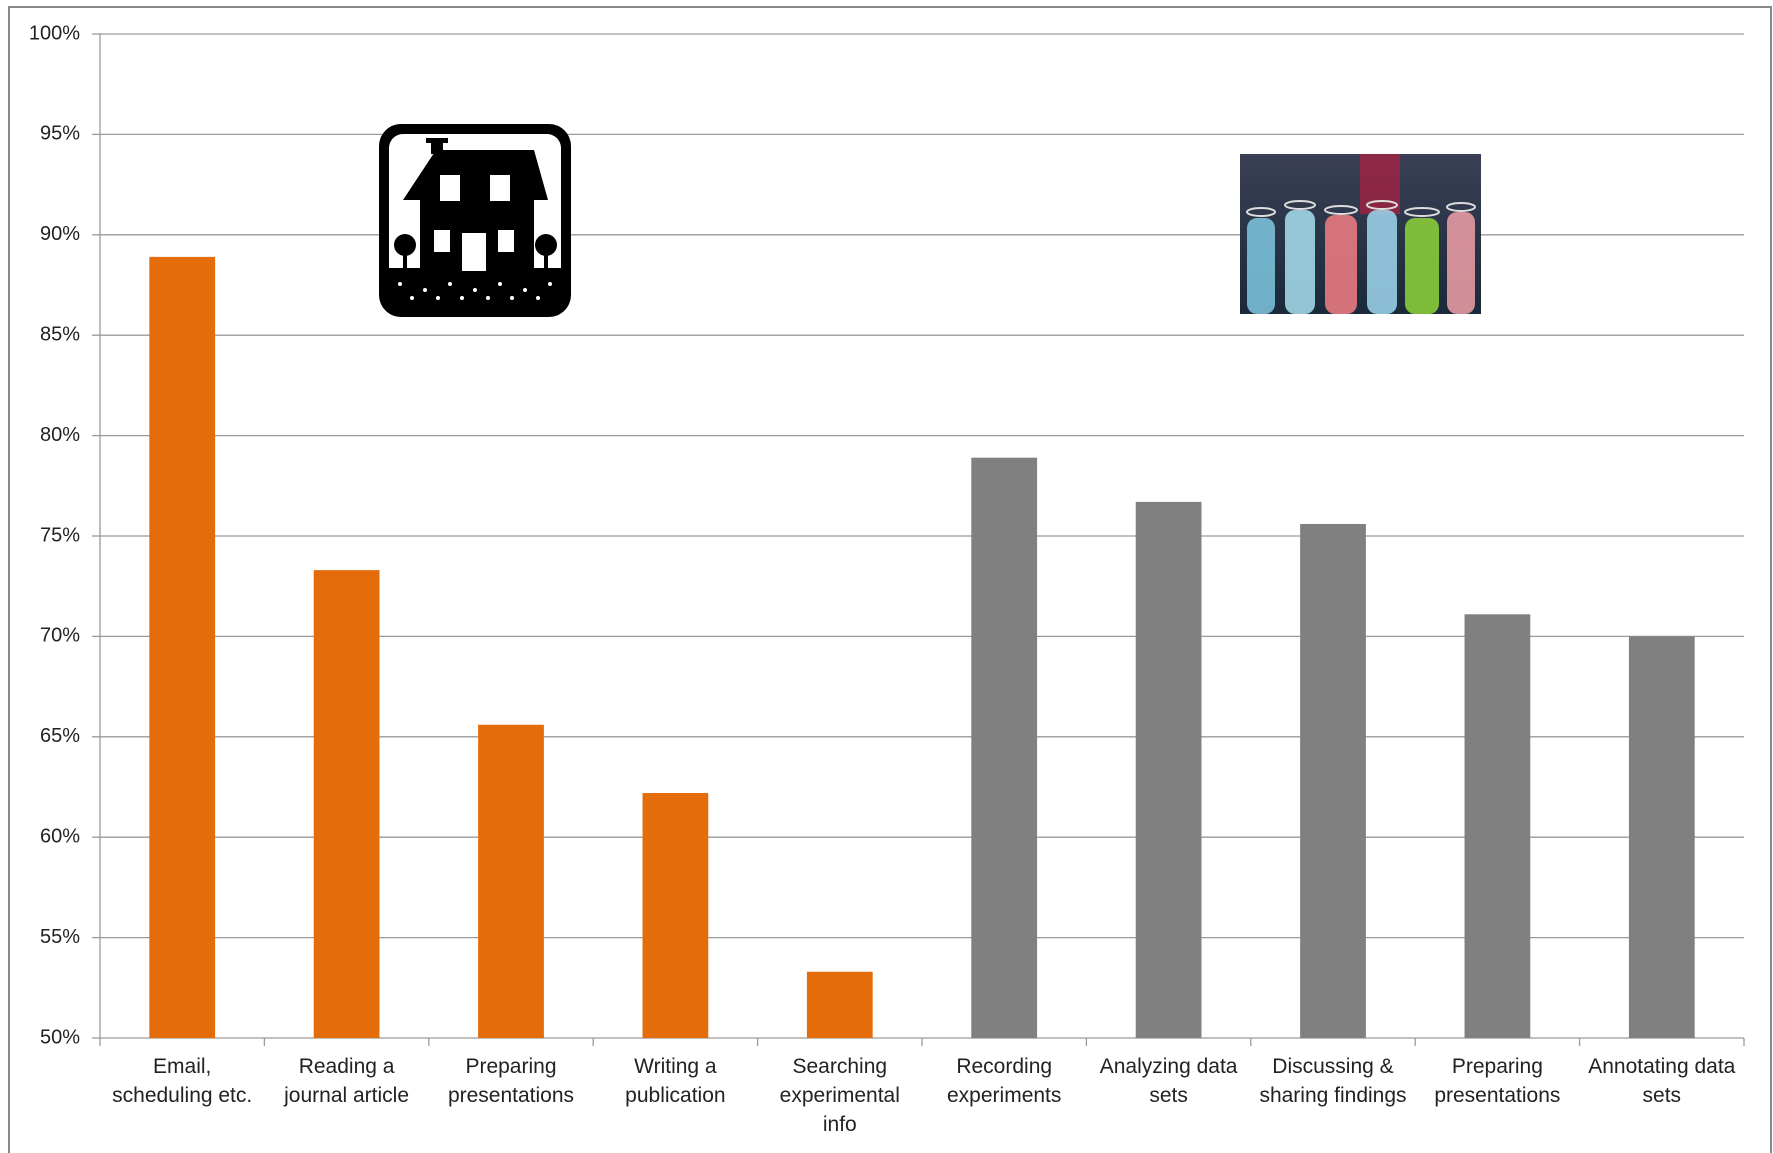 This screenshot has height=1153, width=1773. What do you see at coordinates (60, 535) in the screenshot?
I see `y-tick-label: 75%` at bounding box center [60, 535].